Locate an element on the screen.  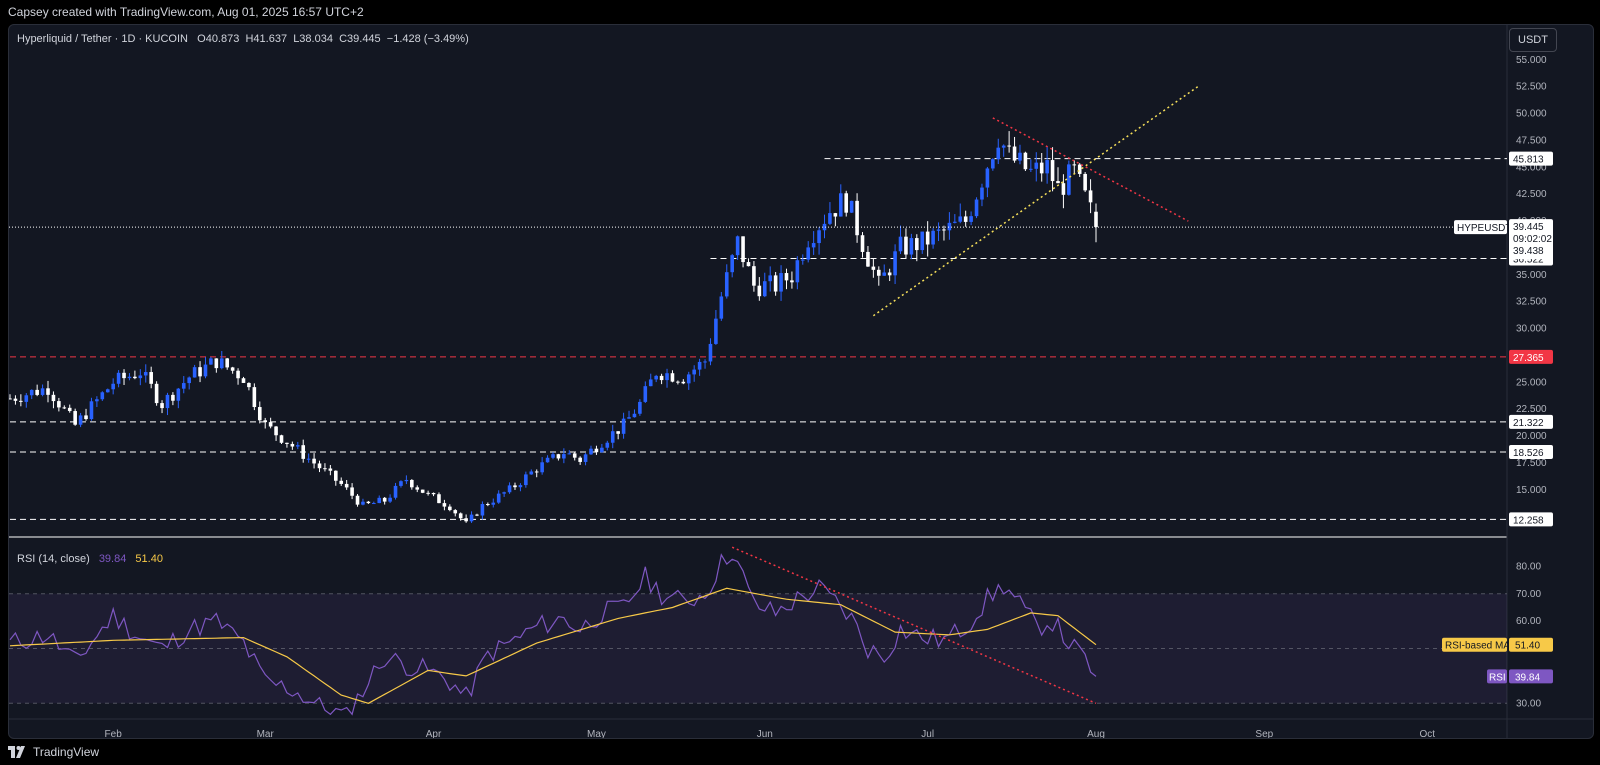
rsi-axis-tick: 30.00 is located at coordinates (1528, 703).